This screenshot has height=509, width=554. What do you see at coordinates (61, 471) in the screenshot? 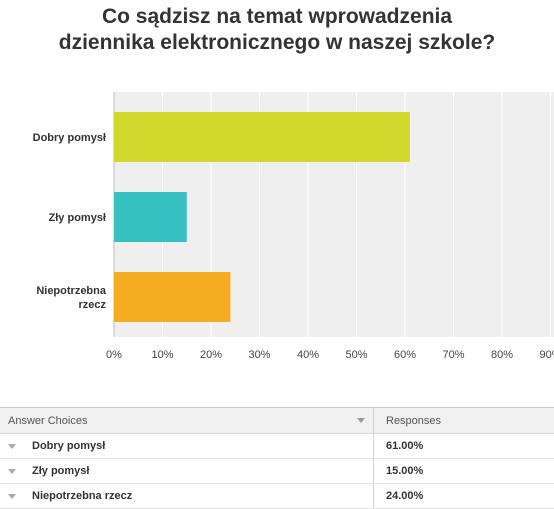
I see `choice-label: Zły pomysł` at bounding box center [61, 471].